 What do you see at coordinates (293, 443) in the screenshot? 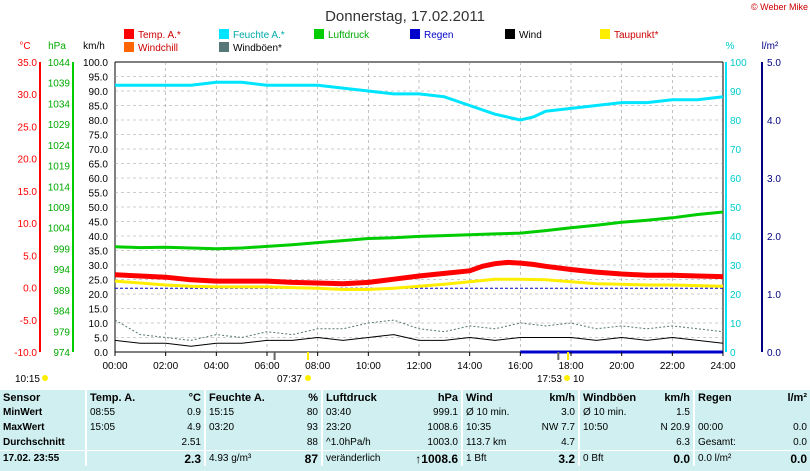
I see `stats-cell: 88` at bounding box center [293, 443].